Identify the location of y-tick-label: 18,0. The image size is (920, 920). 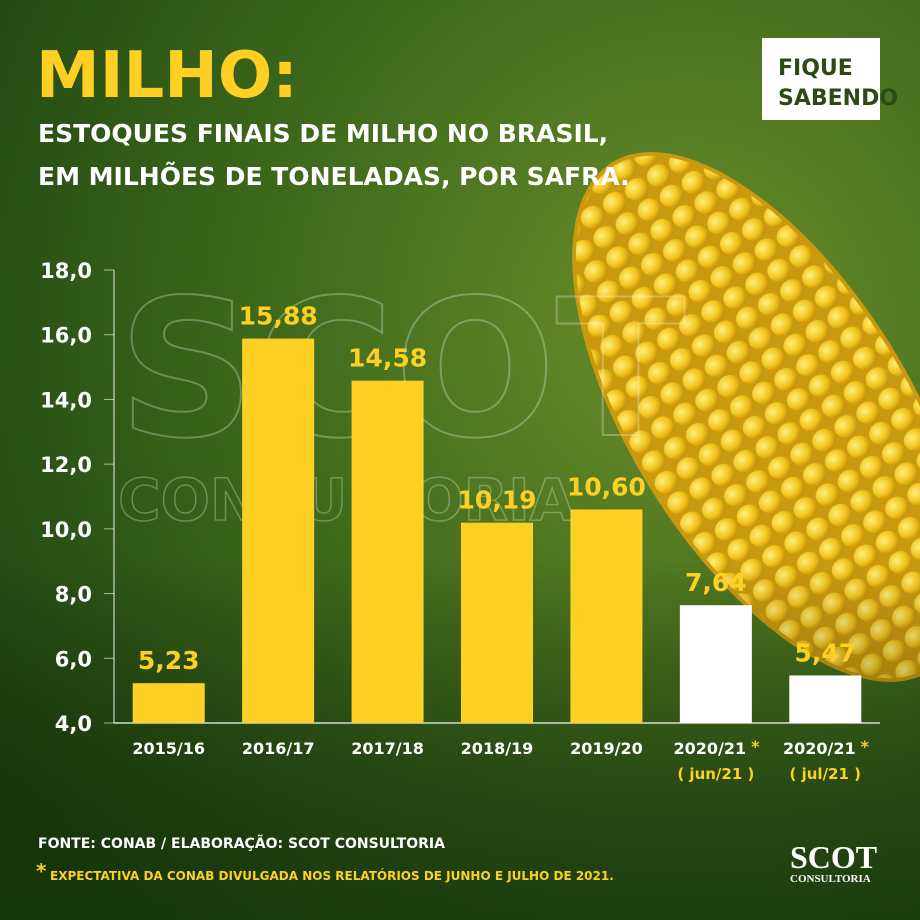
(66, 271).